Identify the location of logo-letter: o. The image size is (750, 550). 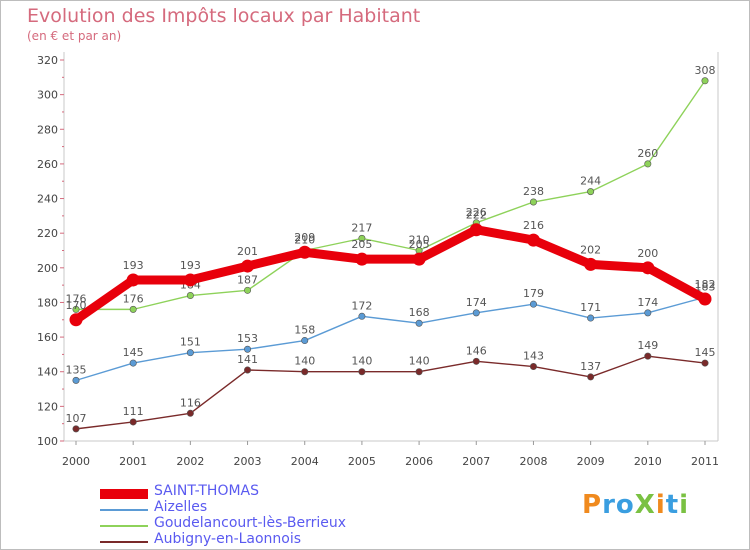
(625, 505).